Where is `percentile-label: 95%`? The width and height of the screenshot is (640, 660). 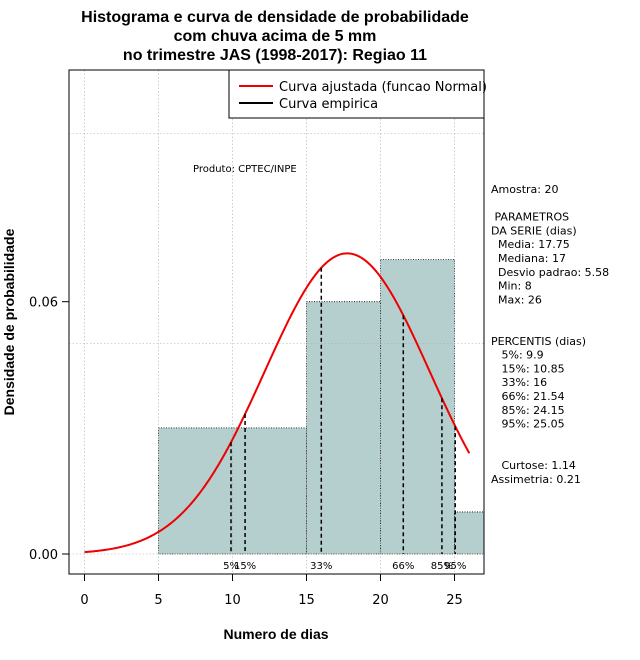 percentile-label: 95% is located at coordinates (455, 566).